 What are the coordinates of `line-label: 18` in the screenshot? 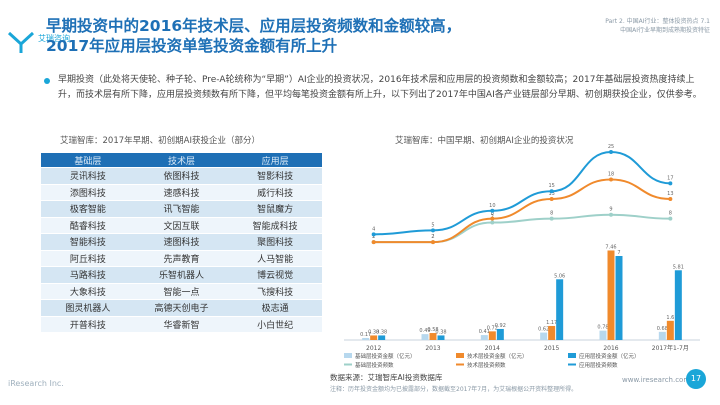 It's located at (611, 174).